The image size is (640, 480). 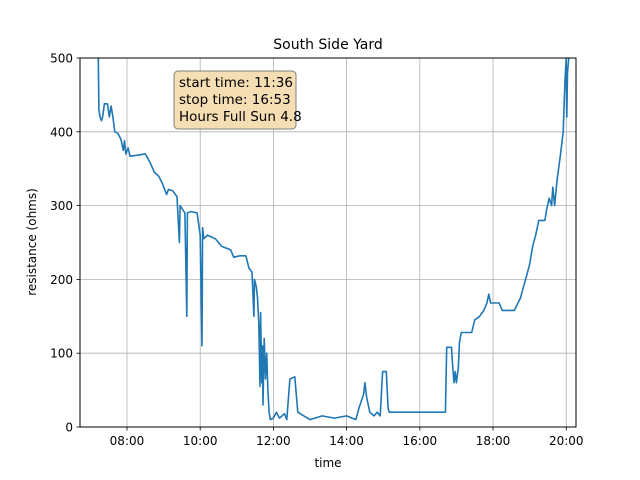 I want to click on annotation-hours-full-sun: Hours Full Sun 4.8, so click(x=240, y=117).